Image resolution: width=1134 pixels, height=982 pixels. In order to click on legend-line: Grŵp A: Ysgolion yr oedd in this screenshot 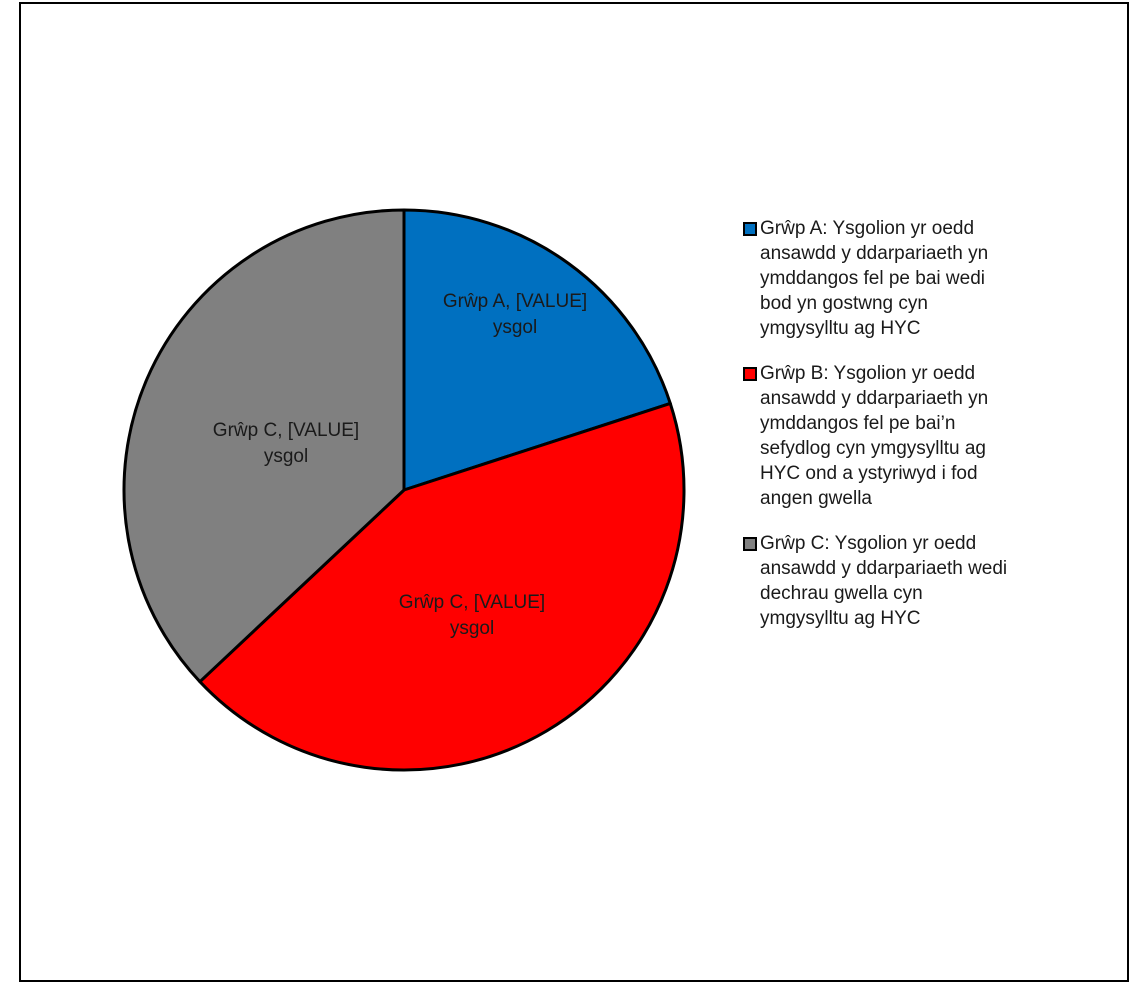, I will do `click(867, 228)`.